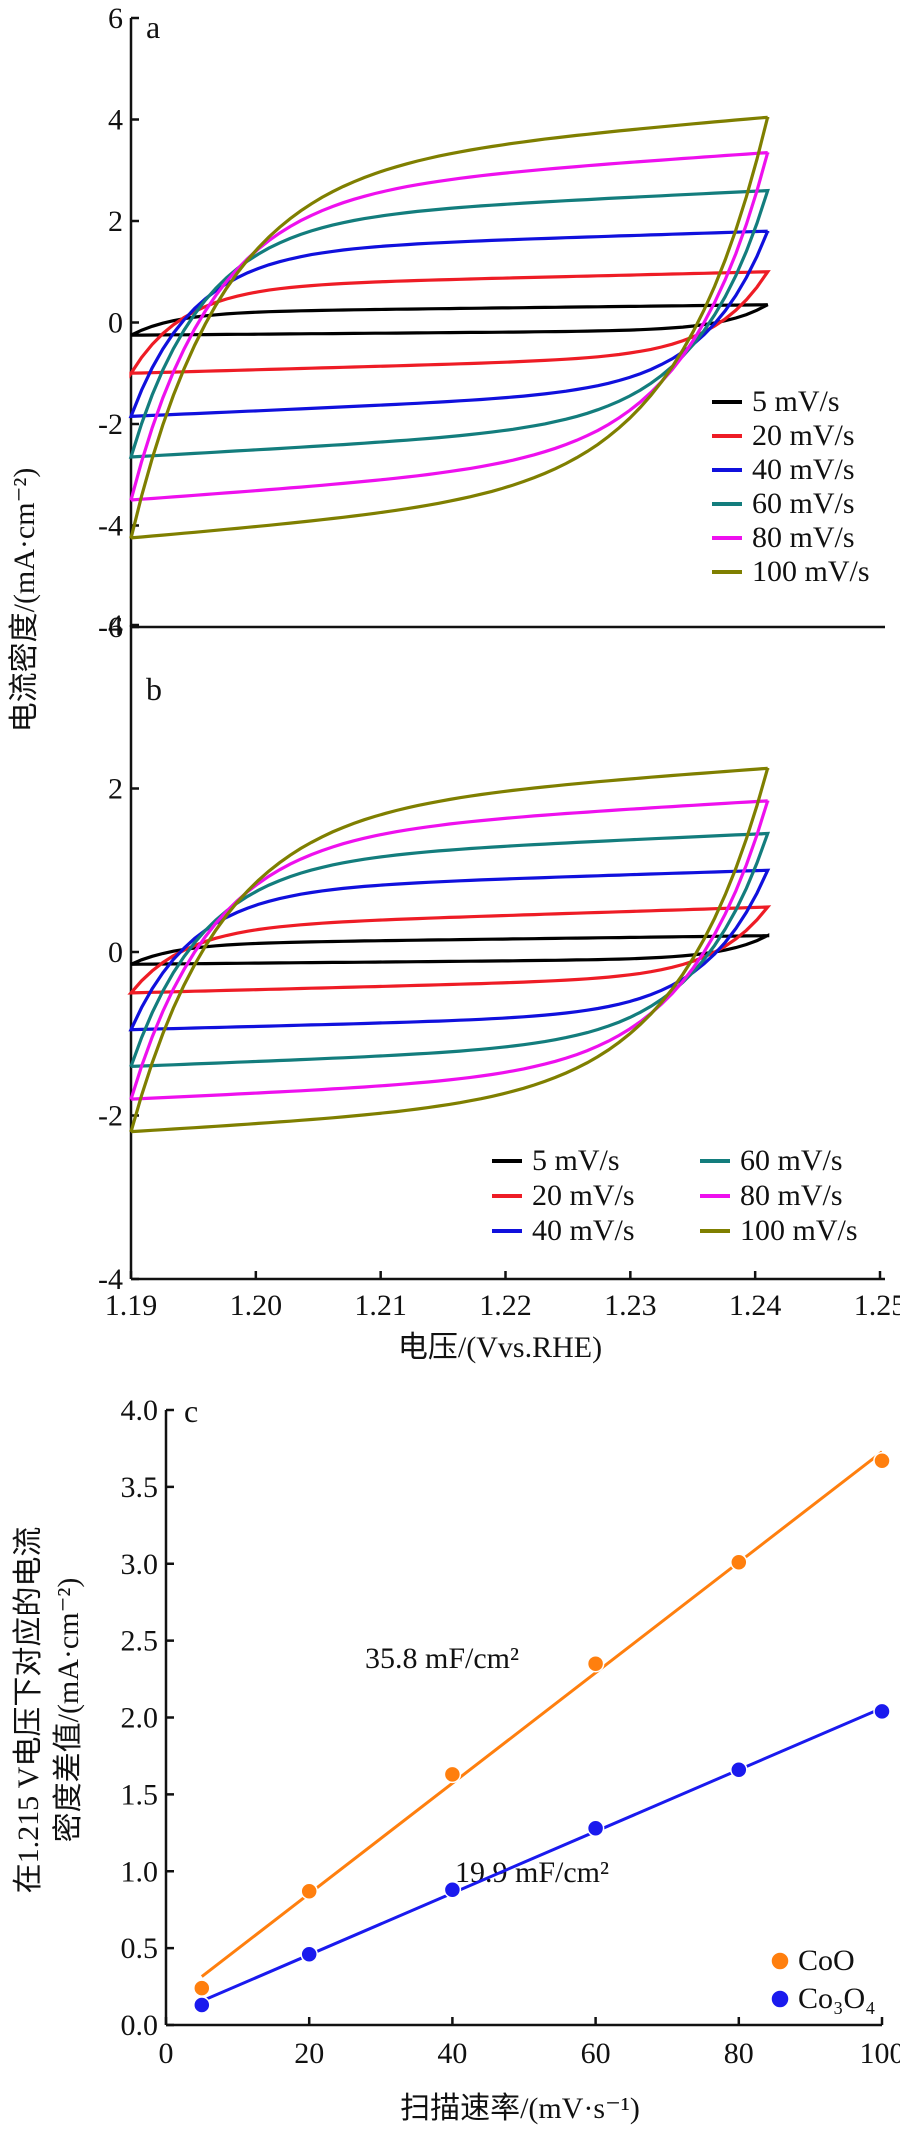  I want to click on x-tick-label: 80, so click(739, 2053).